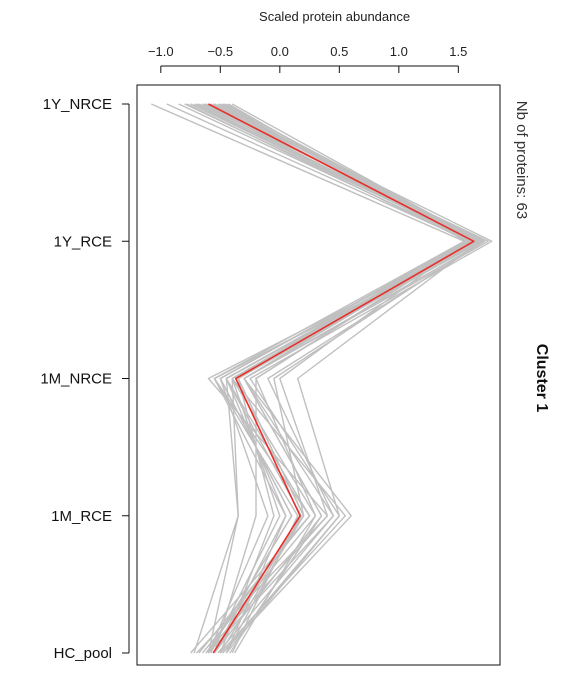 The height and width of the screenshot is (677, 563). I want to click on category-axis: 1Y_NRCE 1Y_RCE 1M_NRCE 1M_RCE HC_pool, so click(85, 379).